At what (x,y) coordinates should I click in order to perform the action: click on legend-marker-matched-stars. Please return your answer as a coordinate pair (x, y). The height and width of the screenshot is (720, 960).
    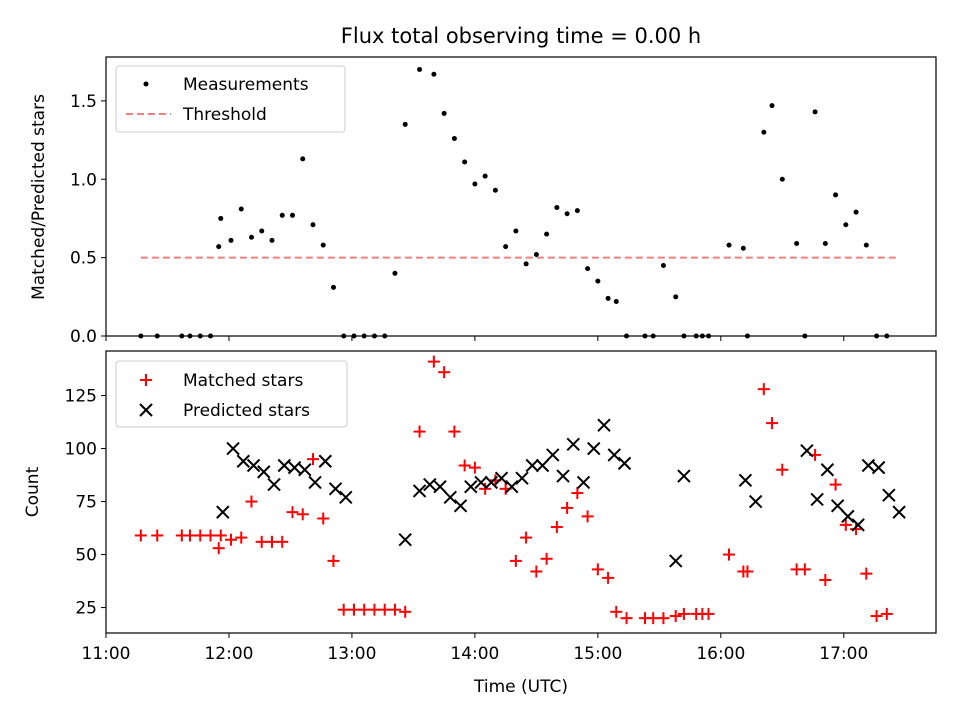
    Looking at the image, I should click on (146, 380).